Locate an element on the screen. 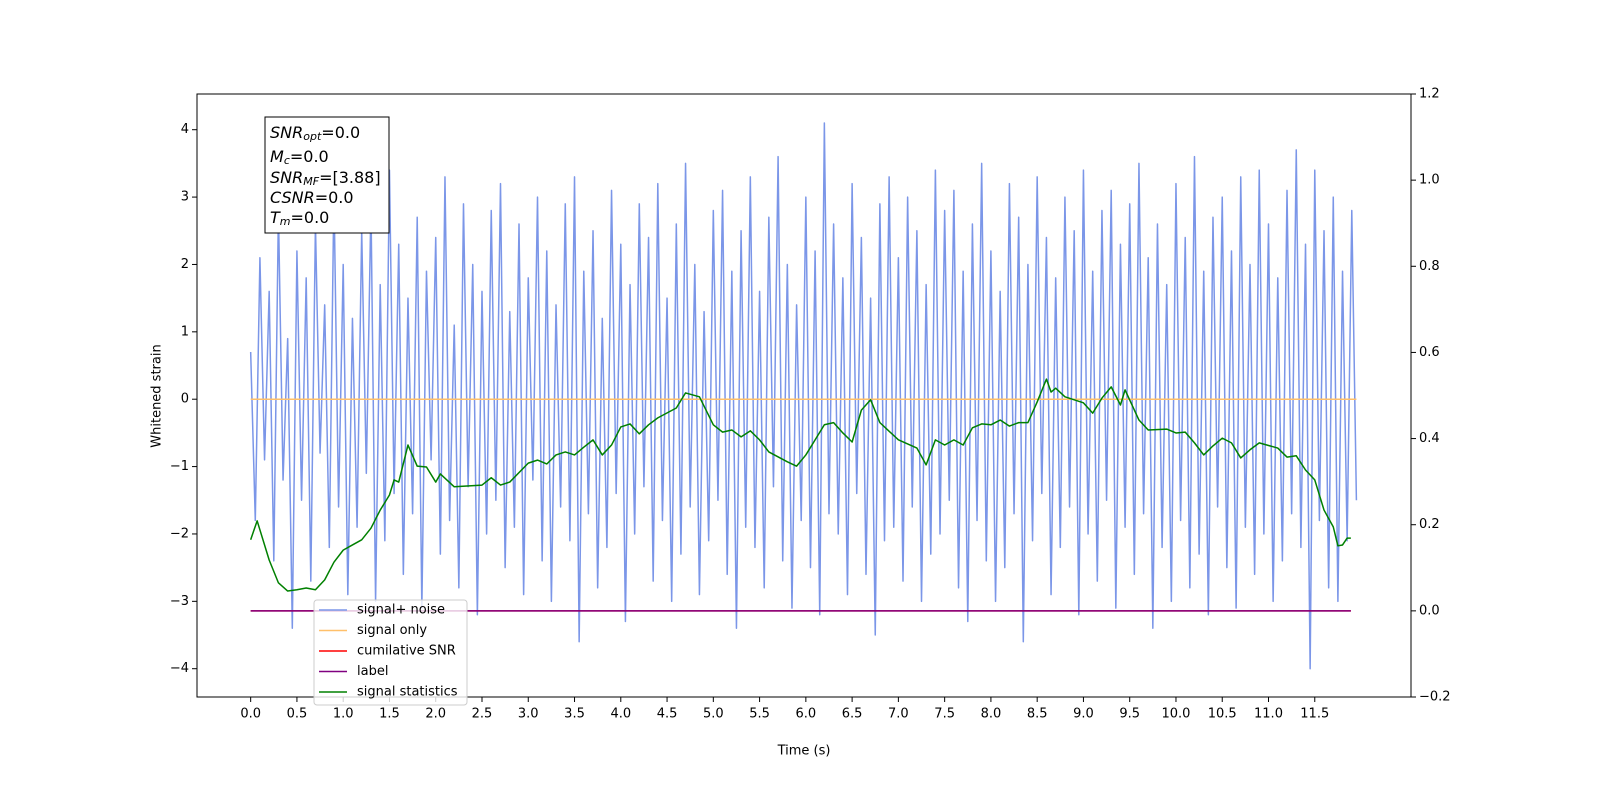  legend-box is located at coordinates (390, 652).